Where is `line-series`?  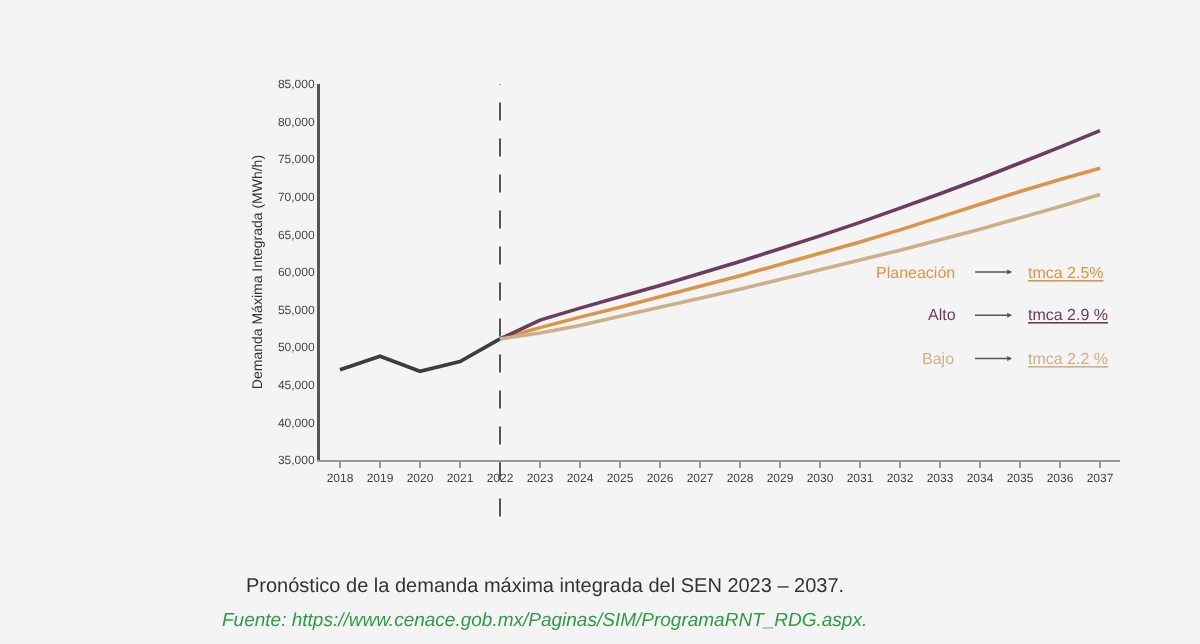
line-series is located at coordinates (420, 355).